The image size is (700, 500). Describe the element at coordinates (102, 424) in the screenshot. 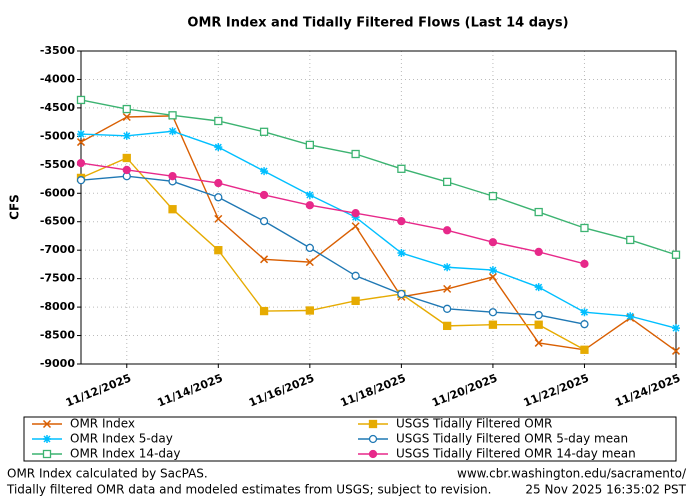

I see `legend-label: OMR Index` at that location.